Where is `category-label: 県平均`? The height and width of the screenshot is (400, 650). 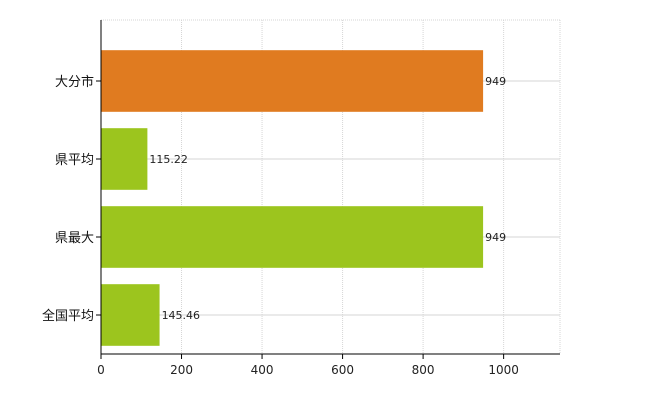 category-label: 県平均 is located at coordinates (74, 160).